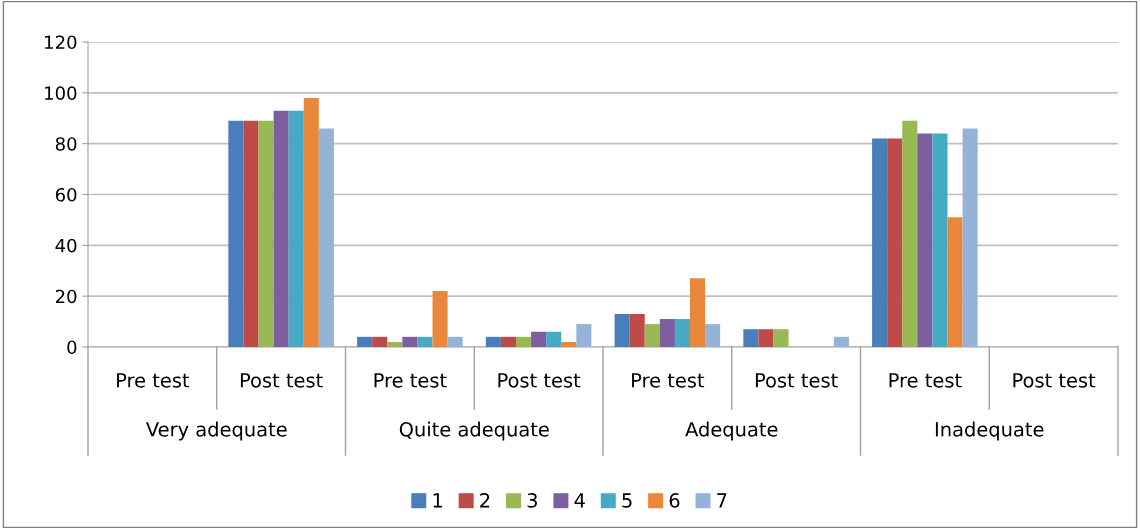 Image resolution: width=1140 pixels, height=529 pixels. What do you see at coordinates (61, 93) in the screenshot?
I see `y-tick-label: 100` at bounding box center [61, 93].